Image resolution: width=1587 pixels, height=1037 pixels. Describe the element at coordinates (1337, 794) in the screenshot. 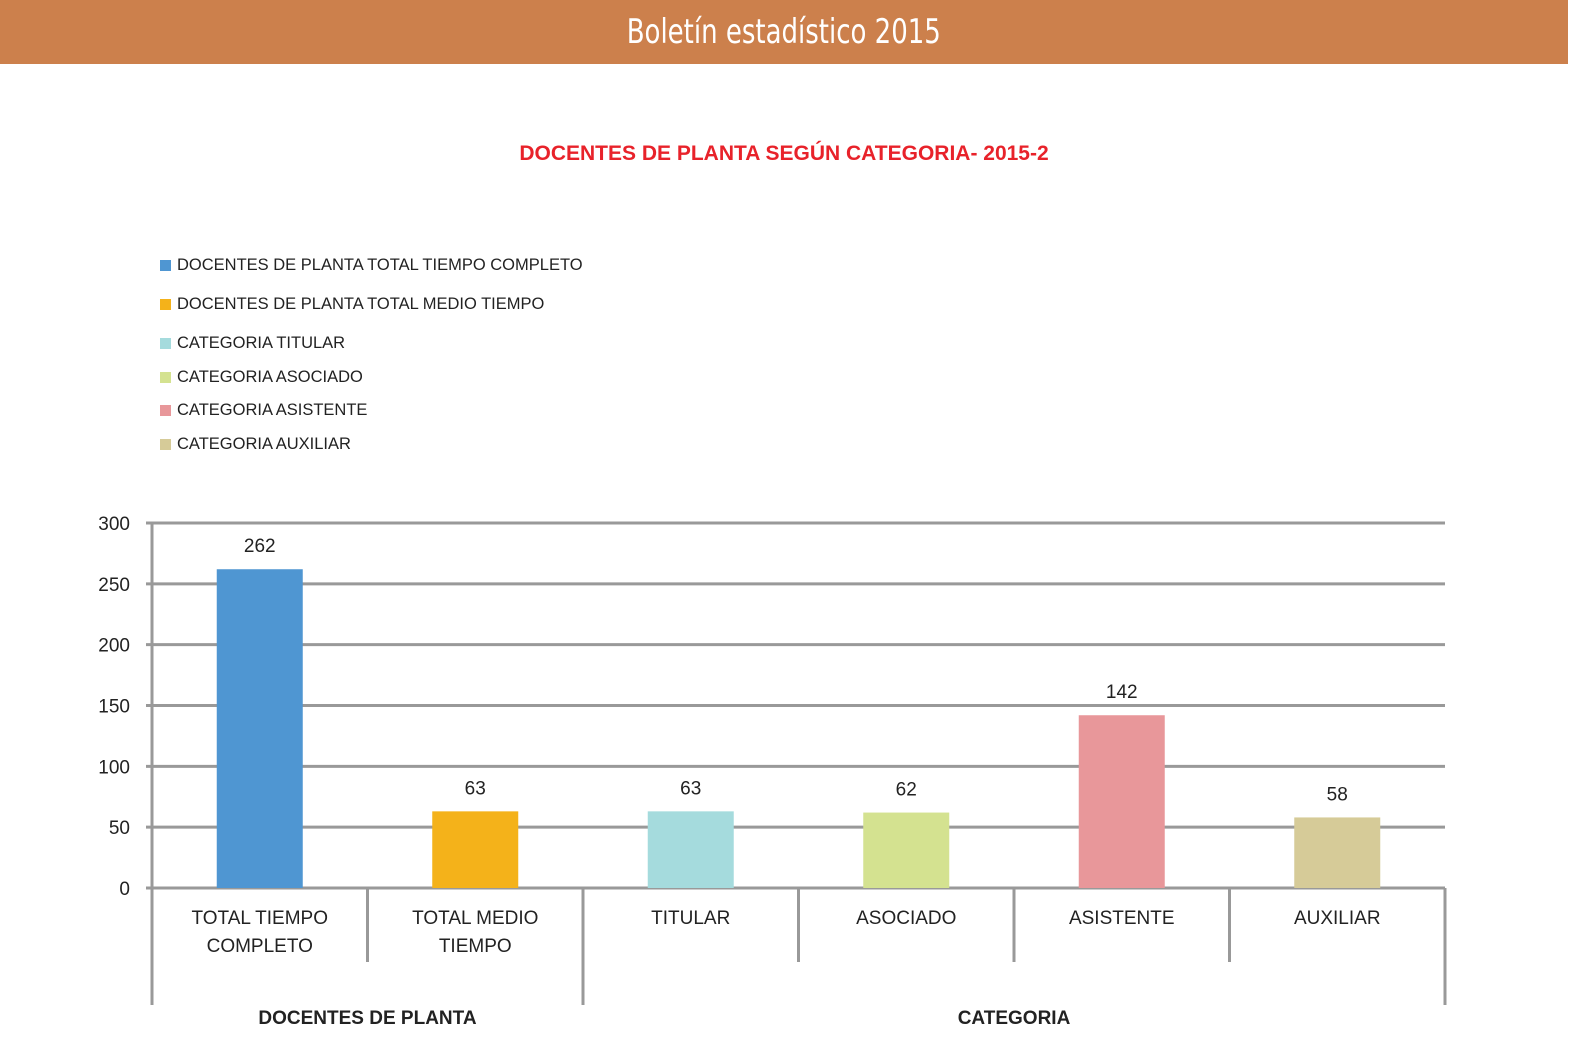

I see `data-label: 58` at that location.